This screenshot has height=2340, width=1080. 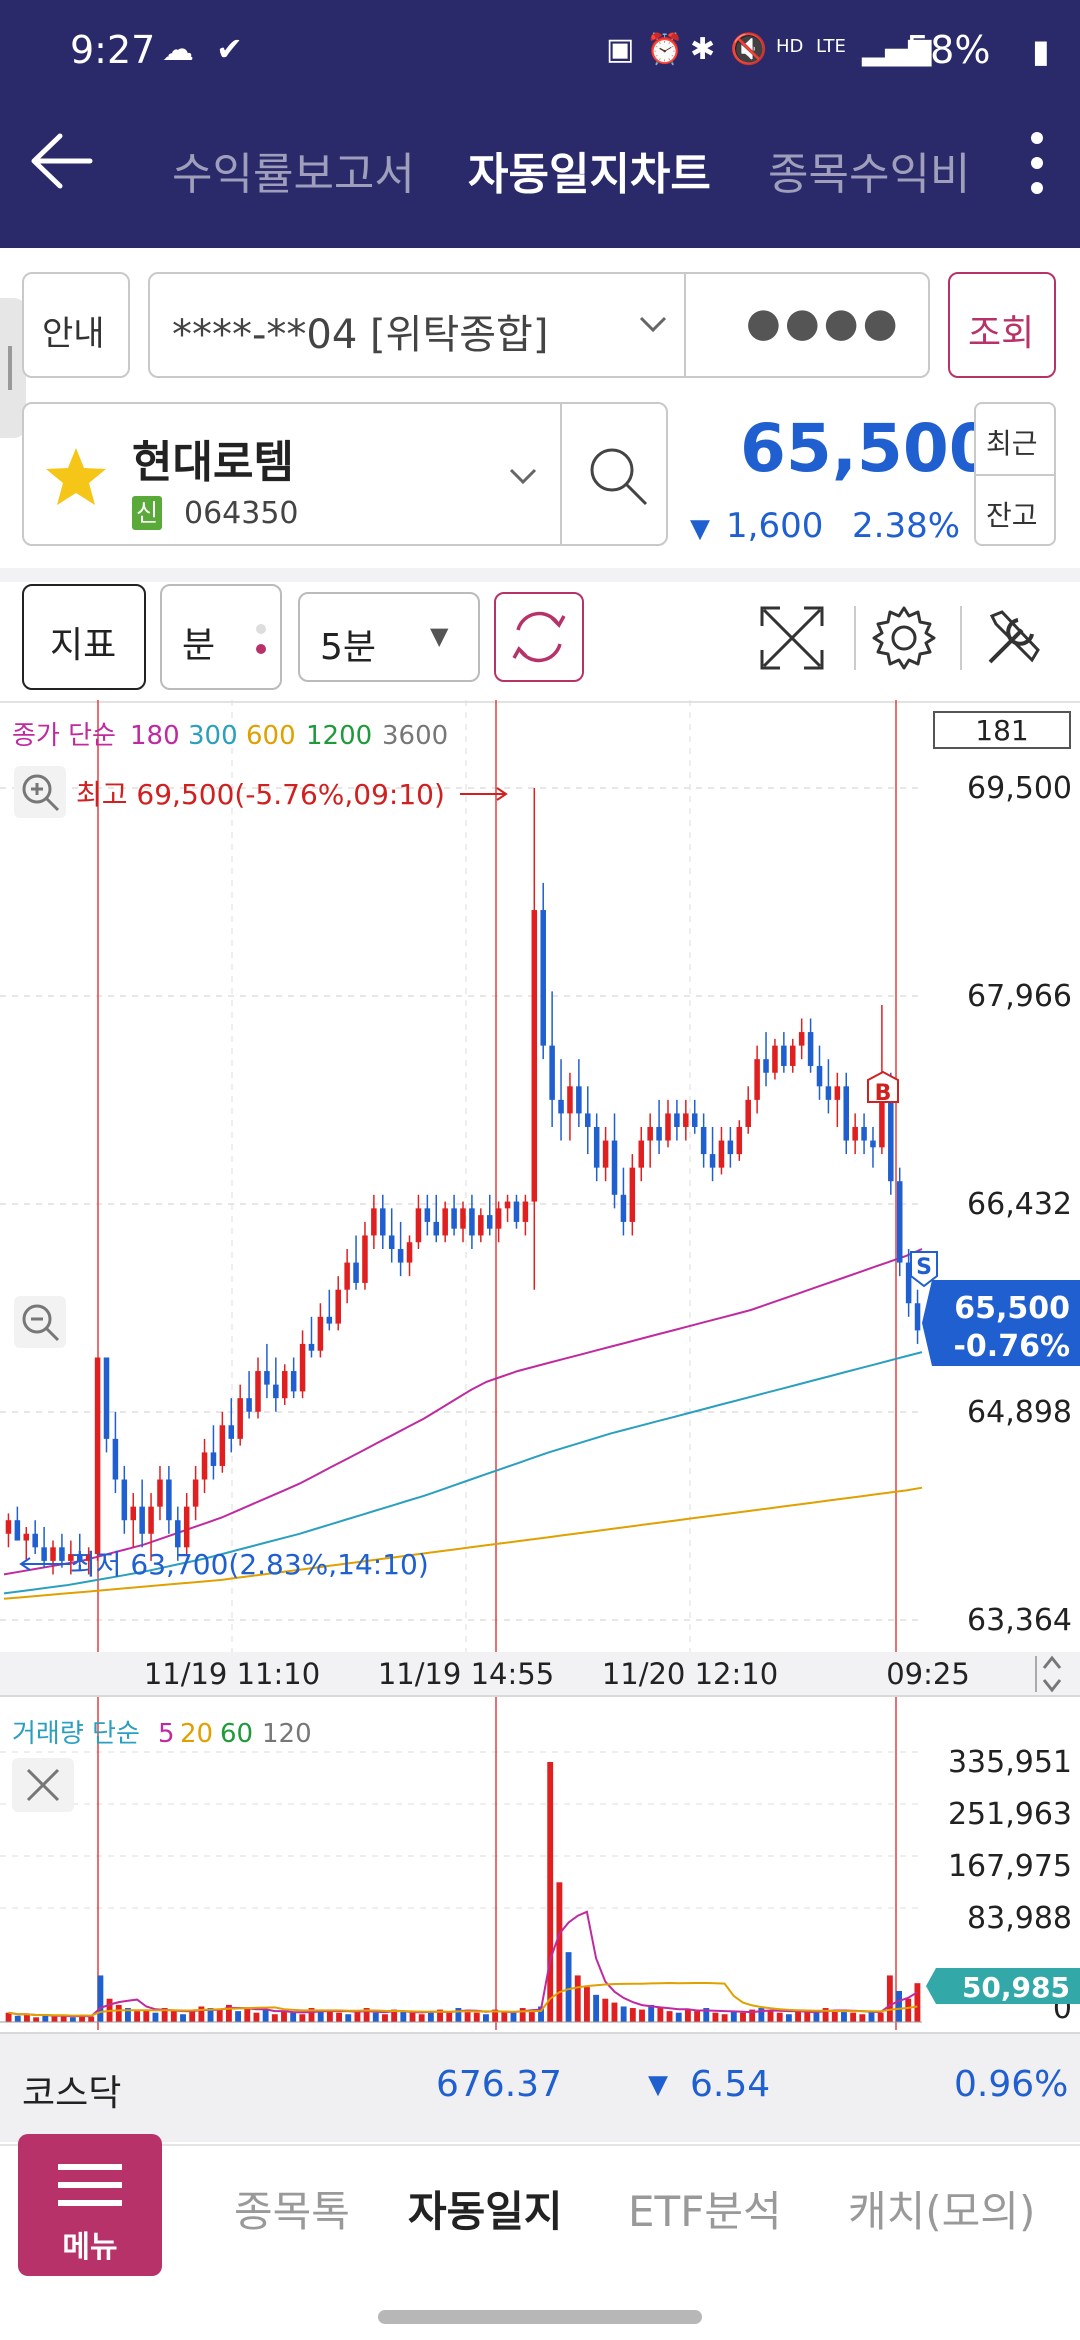 What do you see at coordinates (61, 161) in the screenshot?
I see `back-arrow-icon` at bounding box center [61, 161].